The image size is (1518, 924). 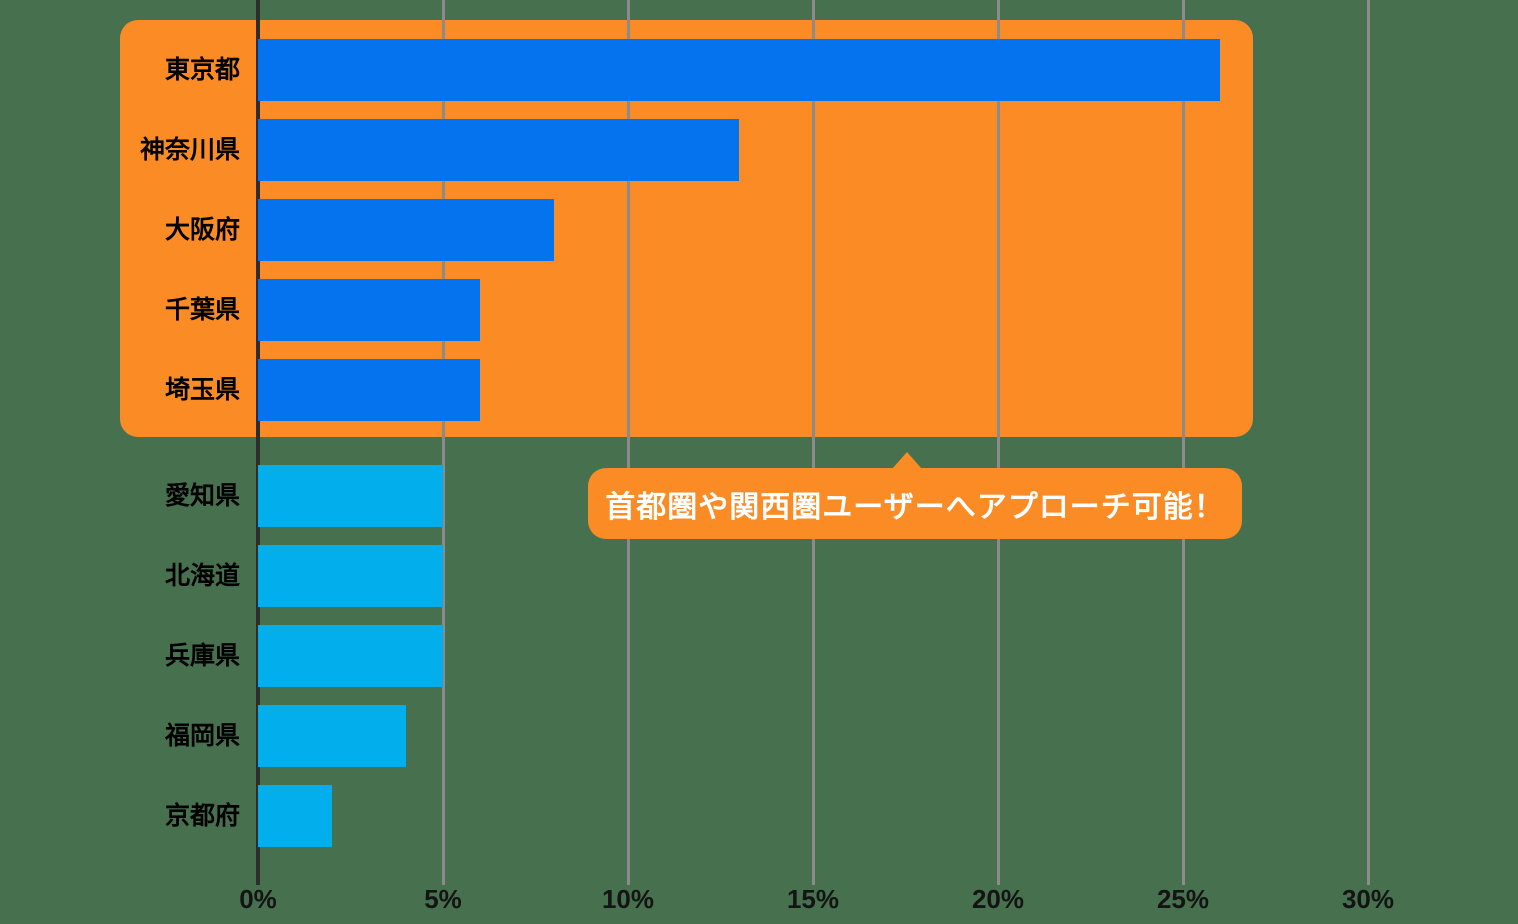 What do you see at coordinates (202, 230) in the screenshot?
I see `bar-label: 大阪府` at bounding box center [202, 230].